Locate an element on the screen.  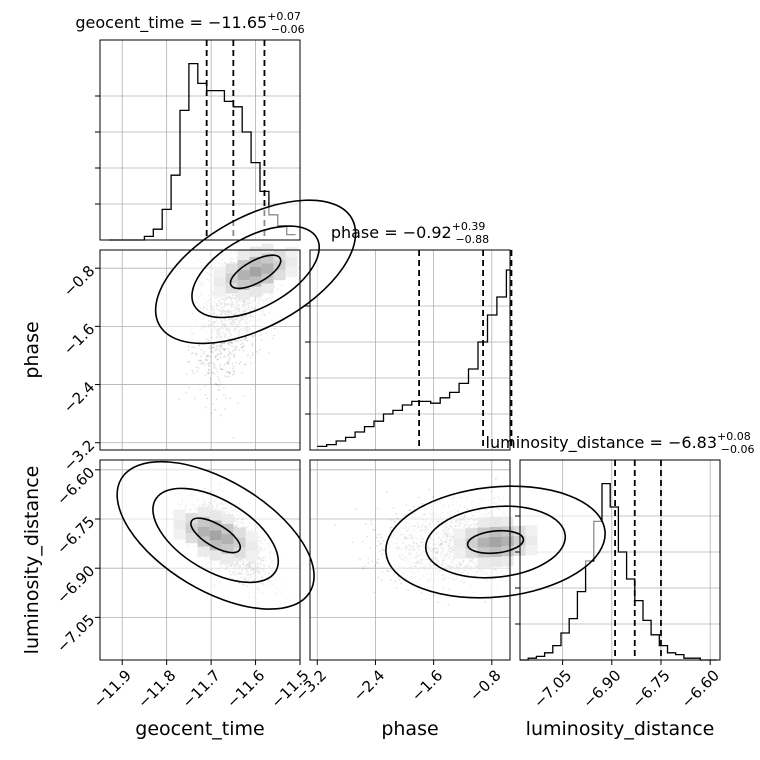
x-tick-label: −11.7 is located at coordinates (201, 688).